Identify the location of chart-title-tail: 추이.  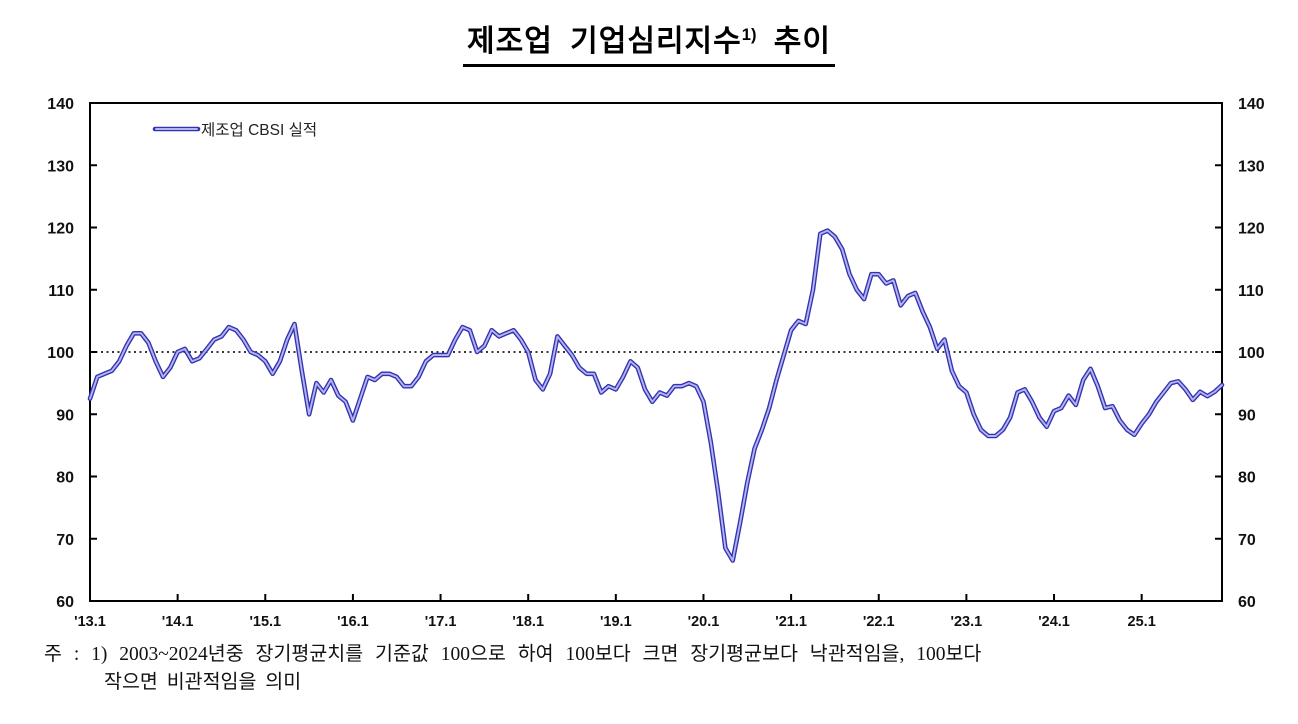
(793, 41).